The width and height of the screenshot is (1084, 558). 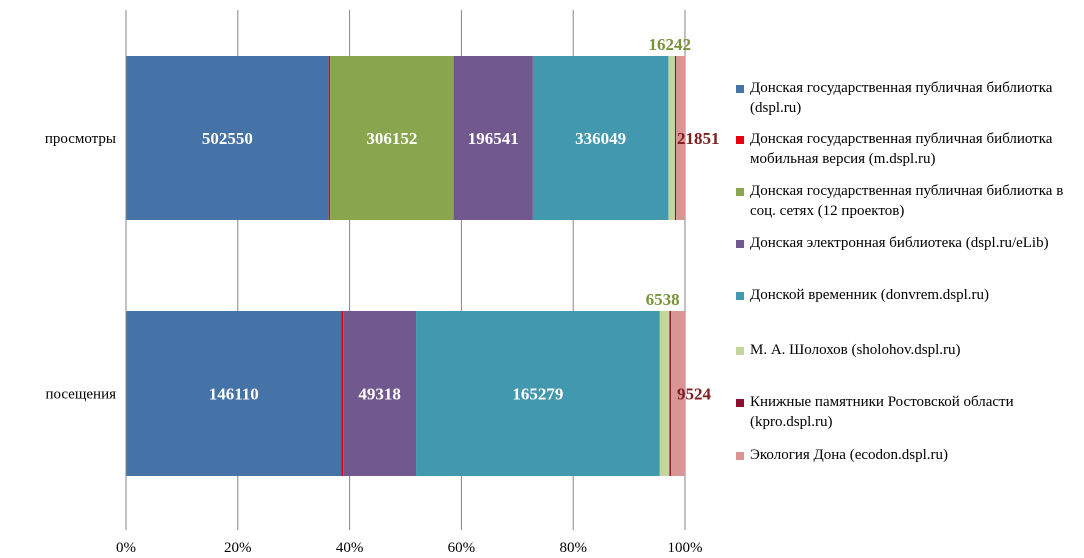 What do you see at coordinates (698, 138) in the screenshot?
I see `data-label: 21851` at bounding box center [698, 138].